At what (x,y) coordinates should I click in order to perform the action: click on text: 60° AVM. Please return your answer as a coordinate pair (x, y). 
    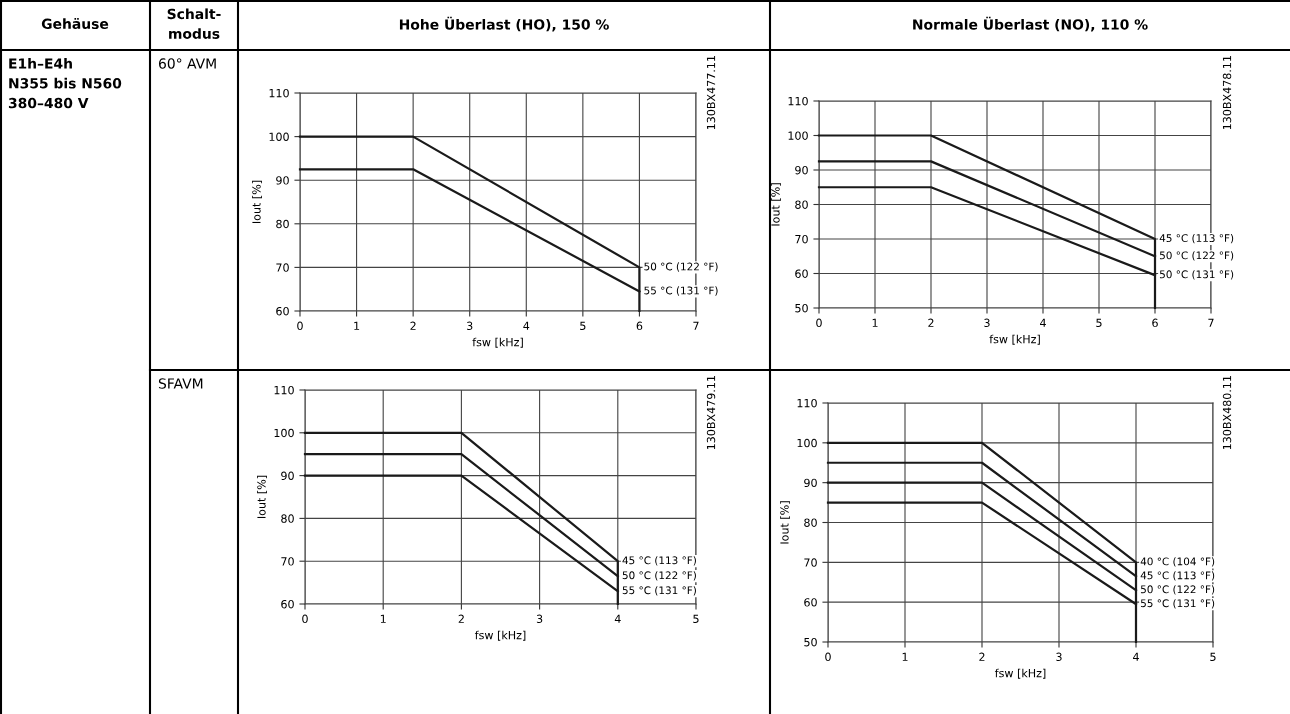
    Looking at the image, I should click on (187, 63).